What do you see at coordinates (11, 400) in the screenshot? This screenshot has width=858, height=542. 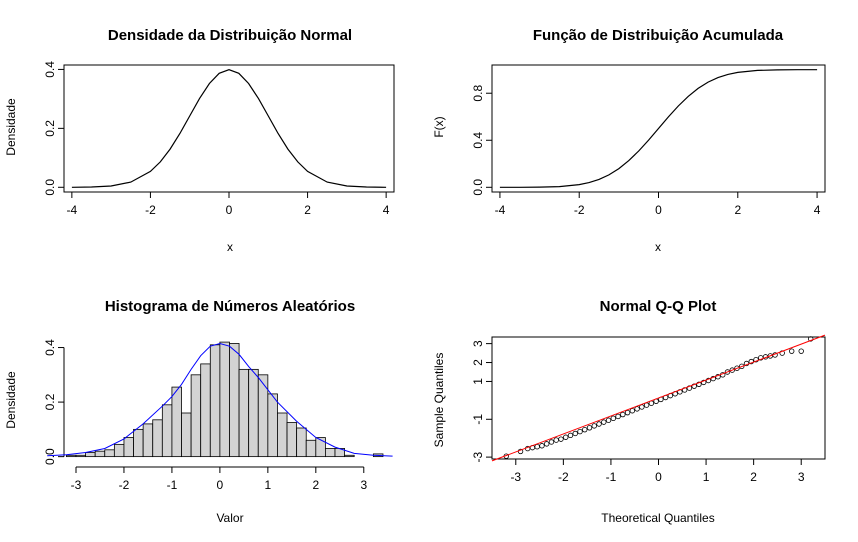 I see `histogram-ylabel: Densidade` at bounding box center [11, 400].